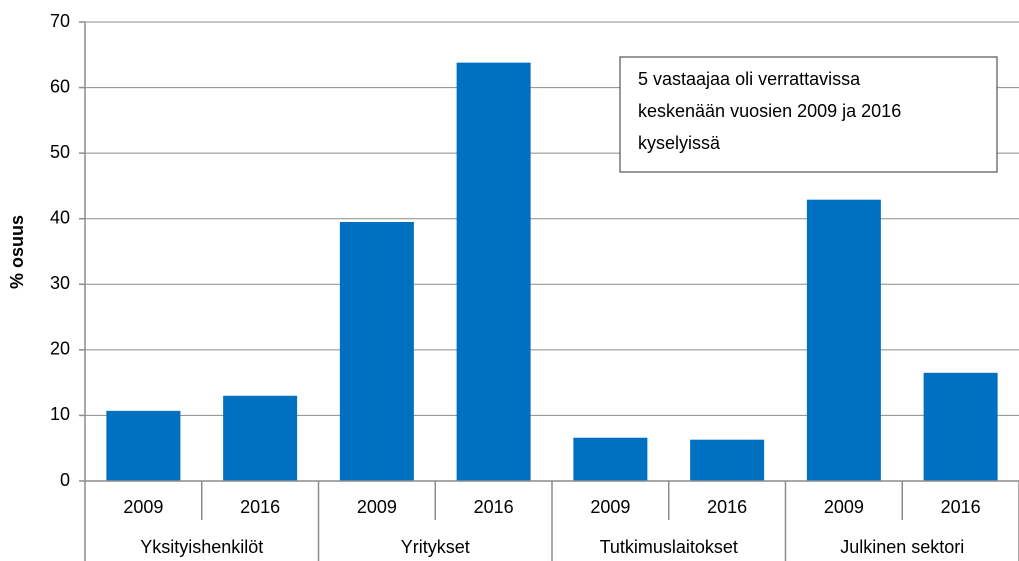  I want to click on annotation-text: 5 vastaajaa oli verrattavissa, so click(749, 79).